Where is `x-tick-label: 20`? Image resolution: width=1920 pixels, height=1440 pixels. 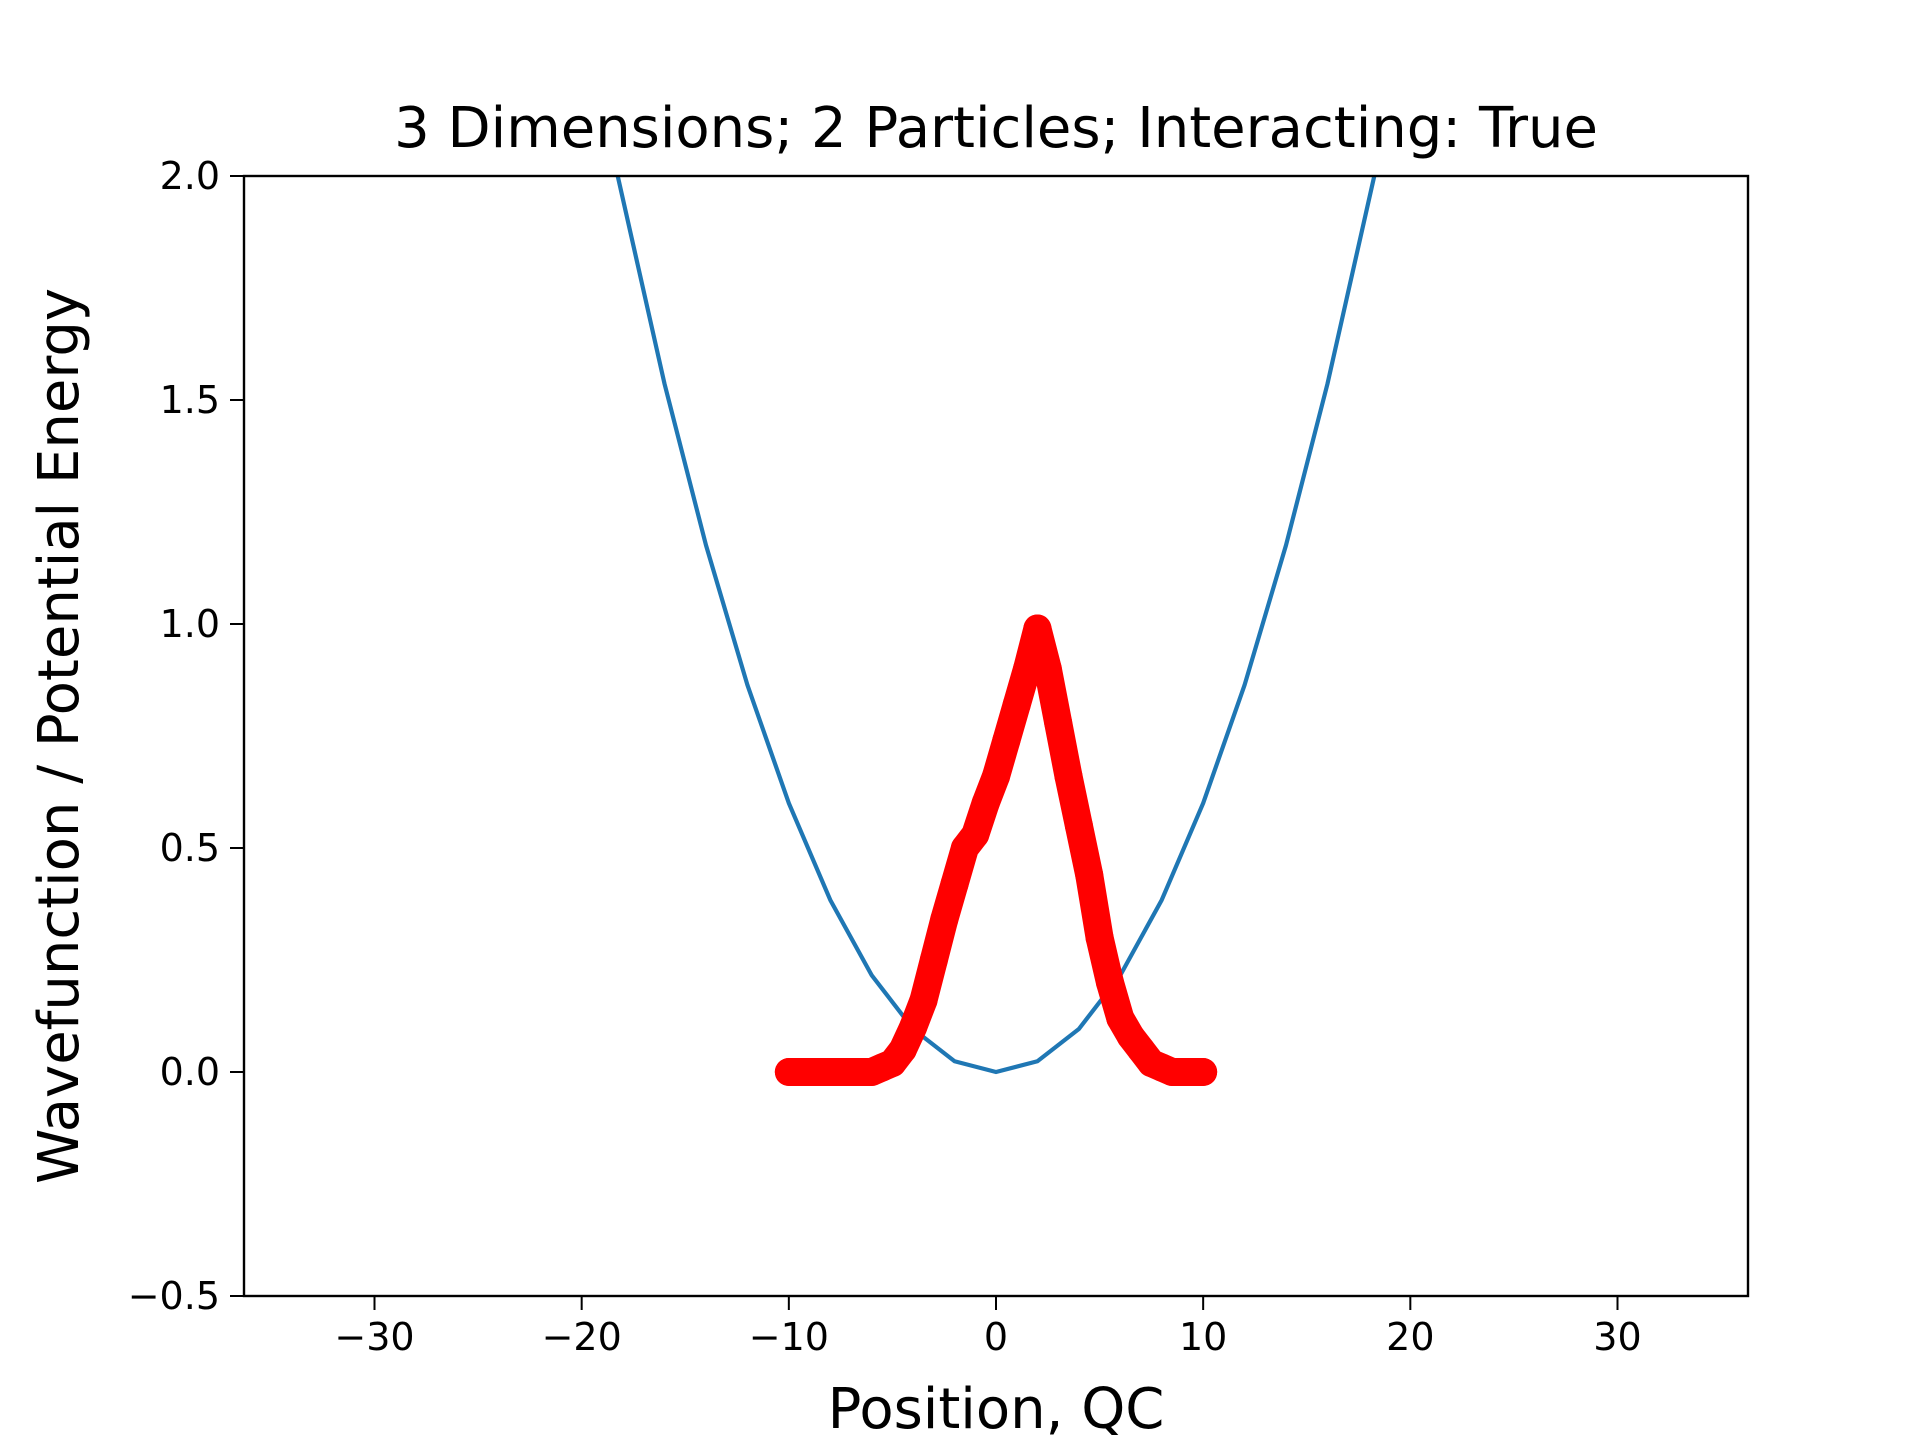
x-tick-label: 20 is located at coordinates (1410, 1337).